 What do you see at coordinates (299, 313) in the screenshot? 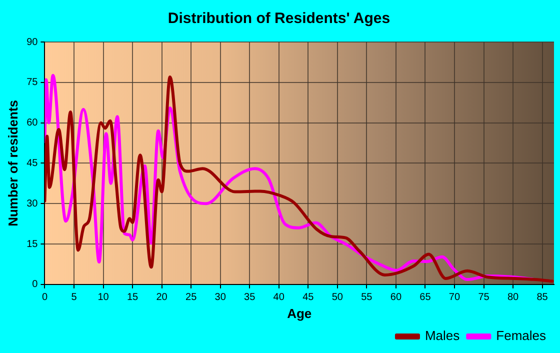
I see `x-axis-title: Age` at bounding box center [299, 313].